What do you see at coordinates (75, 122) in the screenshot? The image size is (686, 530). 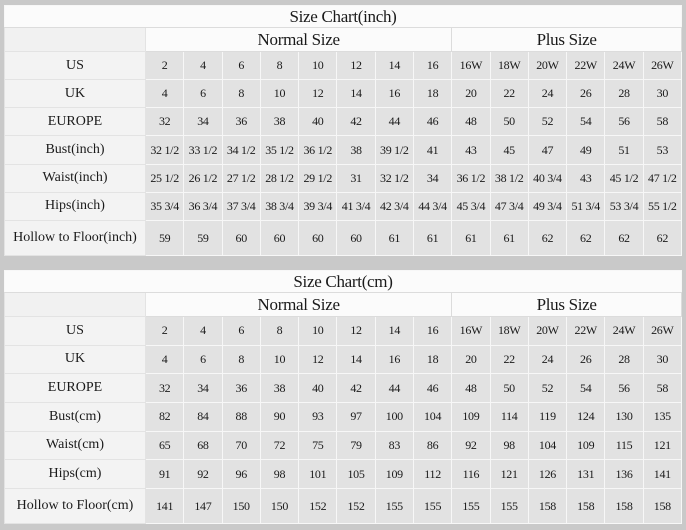 I see `row-label: EUROPE` at bounding box center [75, 122].